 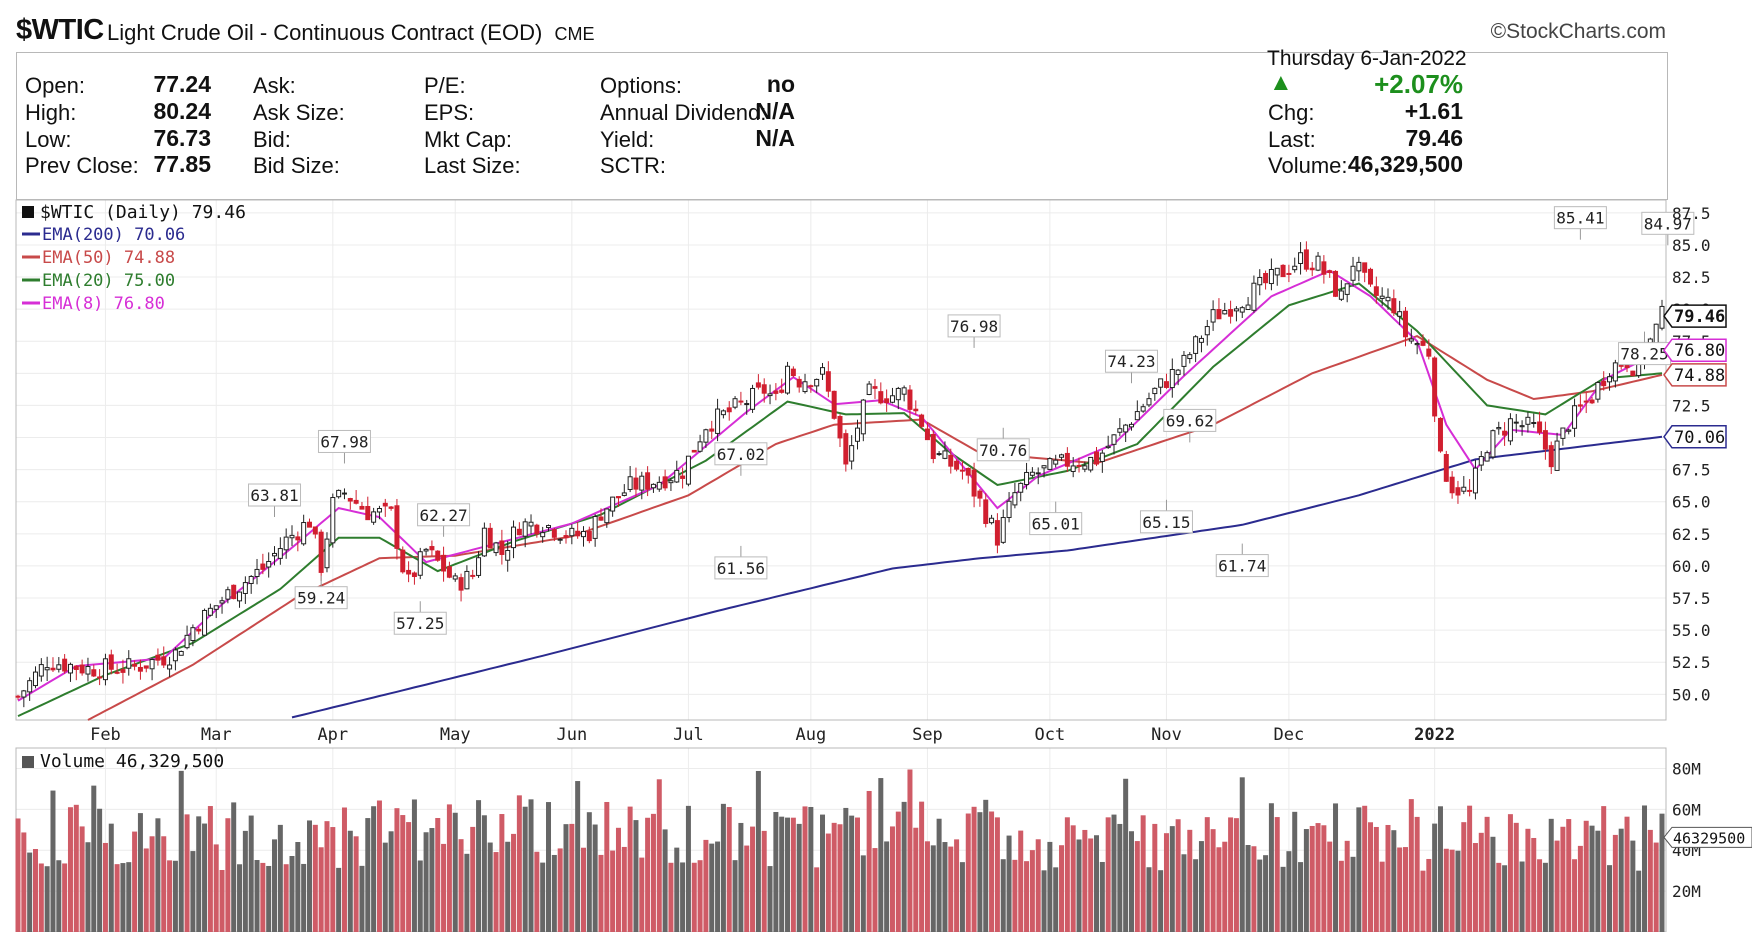 What do you see at coordinates (1691, 470) in the screenshot?
I see `y-tick-label: 67.5` at bounding box center [1691, 470].